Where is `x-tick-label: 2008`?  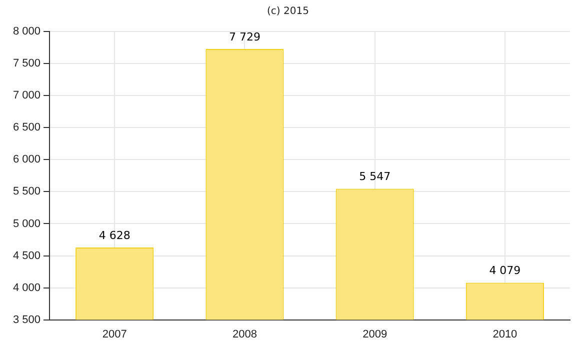
x-tick-label: 2008 is located at coordinates (244, 334).